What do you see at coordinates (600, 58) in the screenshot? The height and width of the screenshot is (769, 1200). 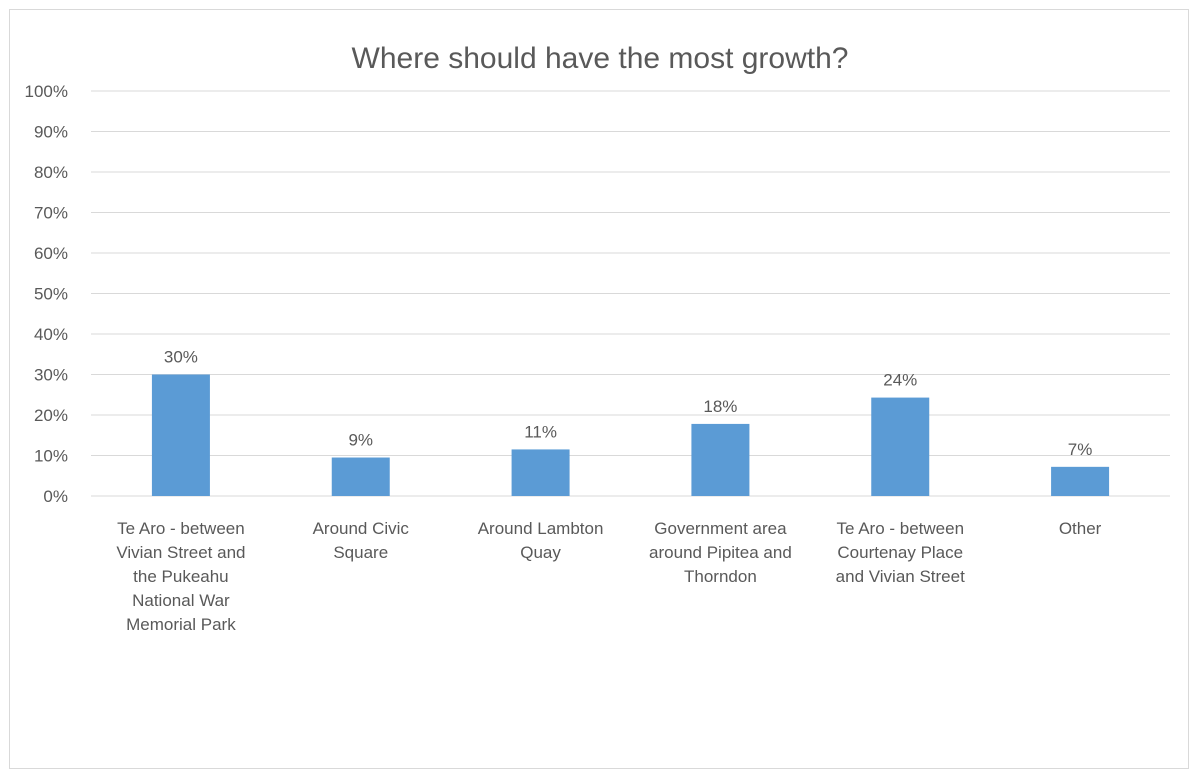 I see `chart-title: Where should have the most growth?` at bounding box center [600, 58].